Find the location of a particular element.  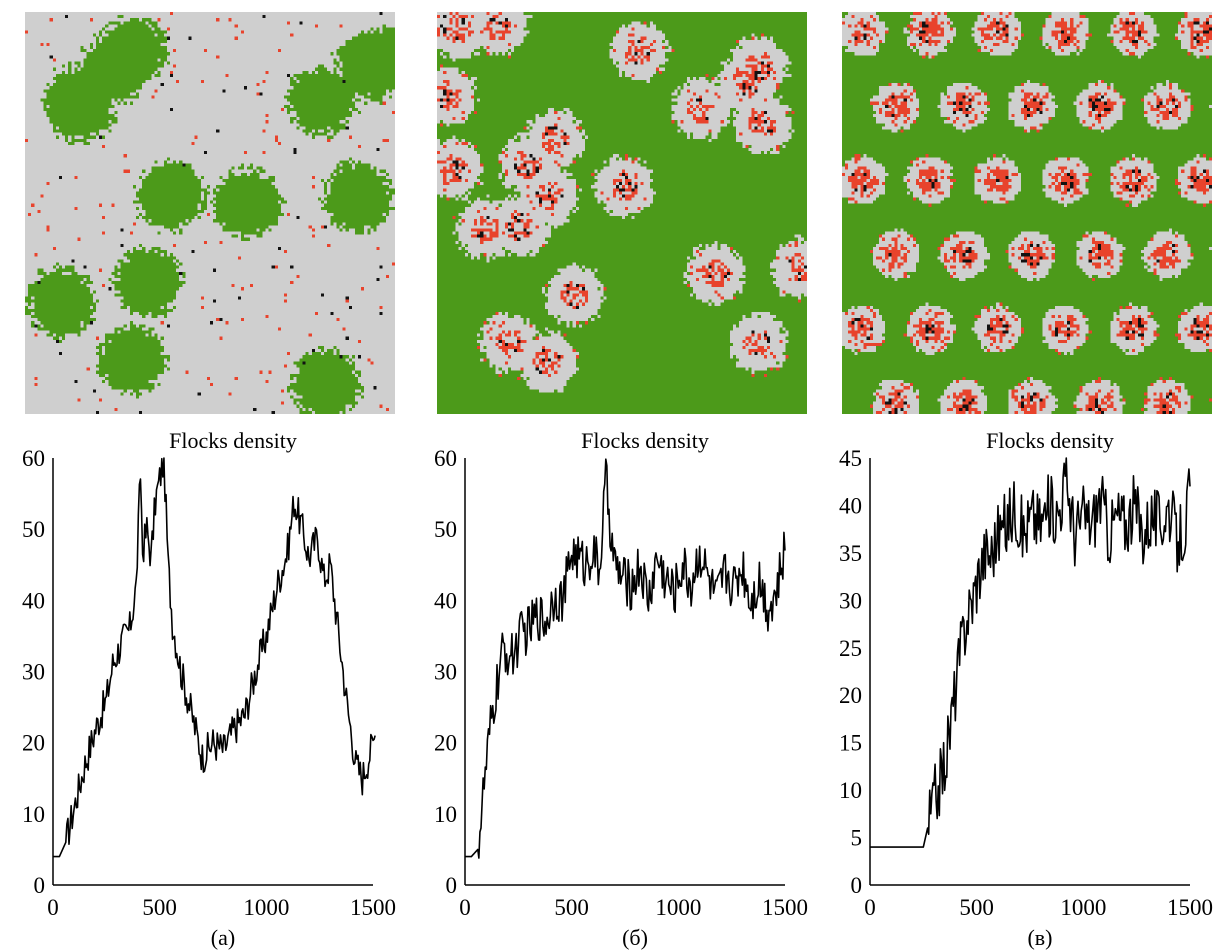

y-tick-label-c: 40 is located at coordinates (850, 505).